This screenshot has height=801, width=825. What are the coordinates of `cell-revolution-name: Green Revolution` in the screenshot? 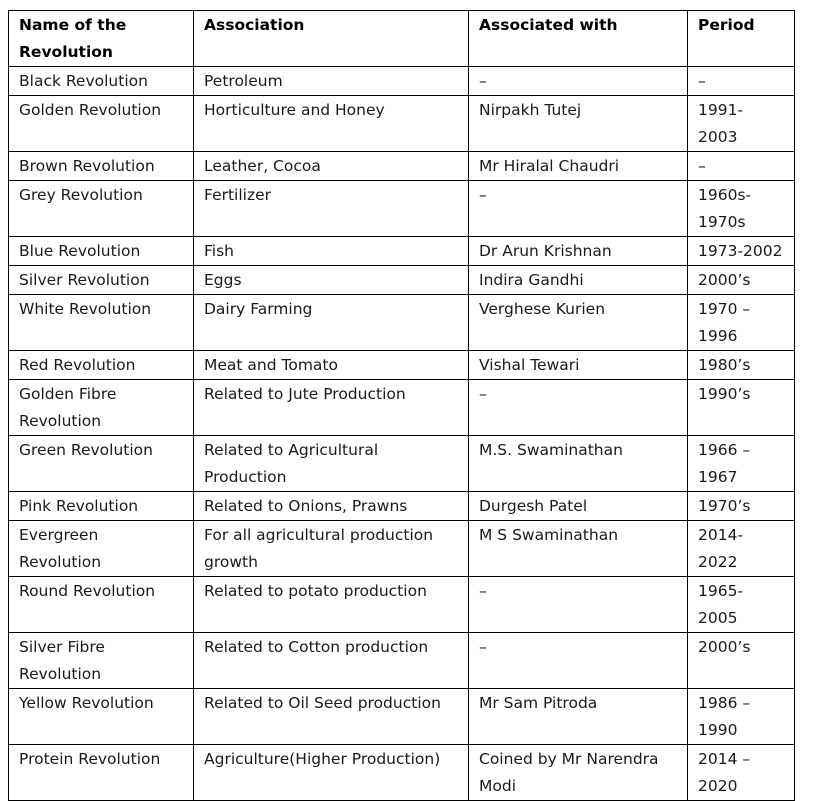 It's located at (101, 463).